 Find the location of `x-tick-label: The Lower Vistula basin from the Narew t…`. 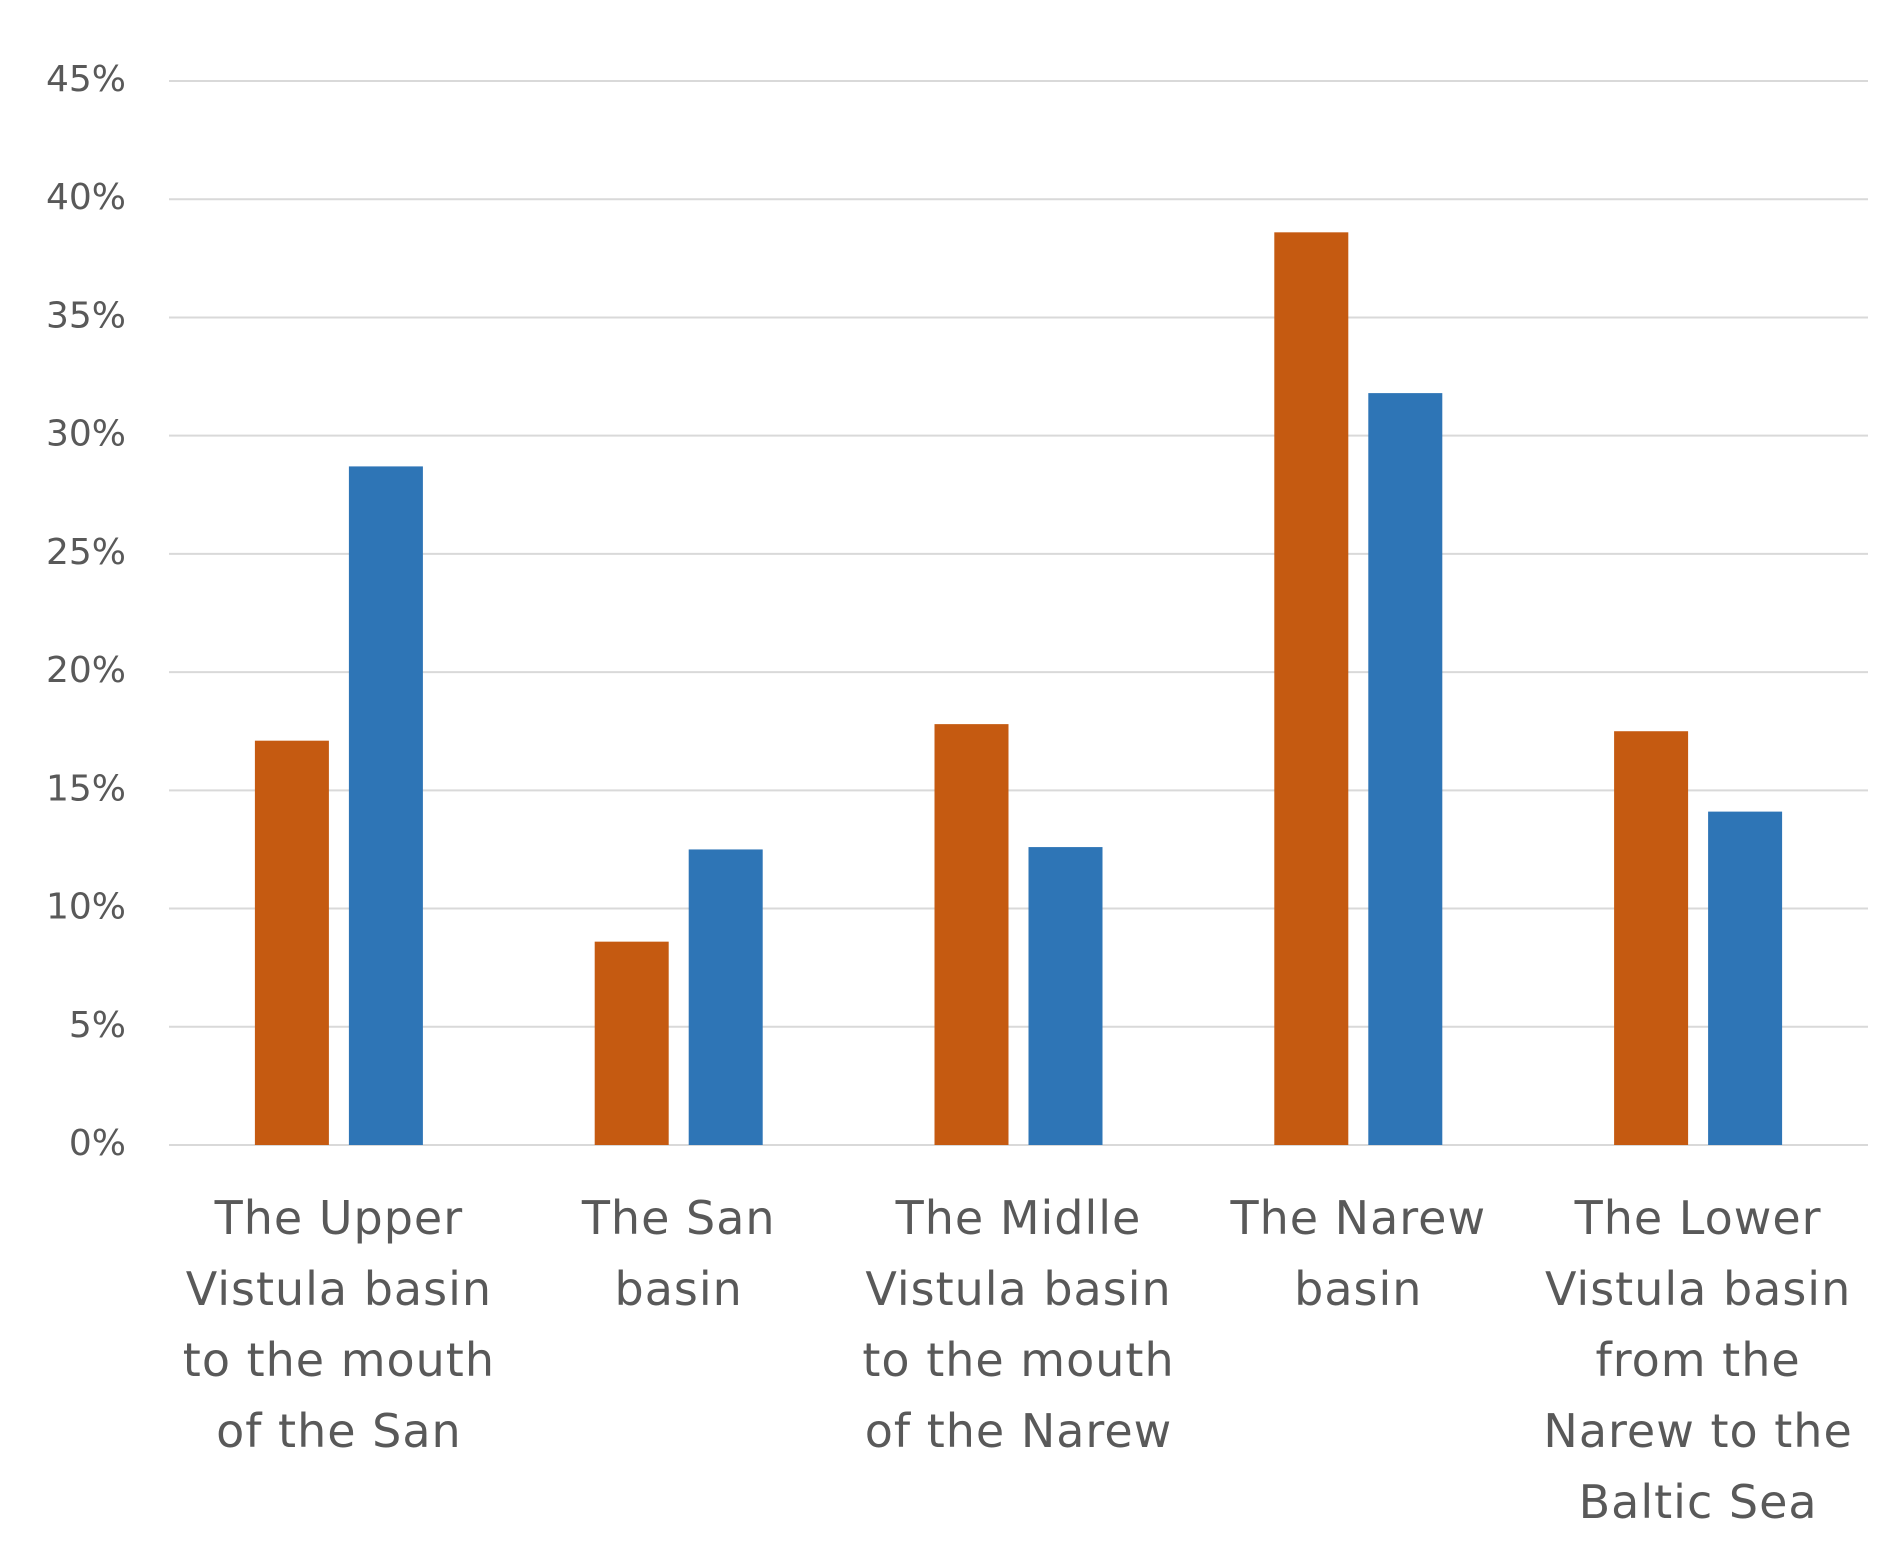

x-tick-label: The Lower Vistula basin from the Narew t… is located at coordinates (1698, 1360).